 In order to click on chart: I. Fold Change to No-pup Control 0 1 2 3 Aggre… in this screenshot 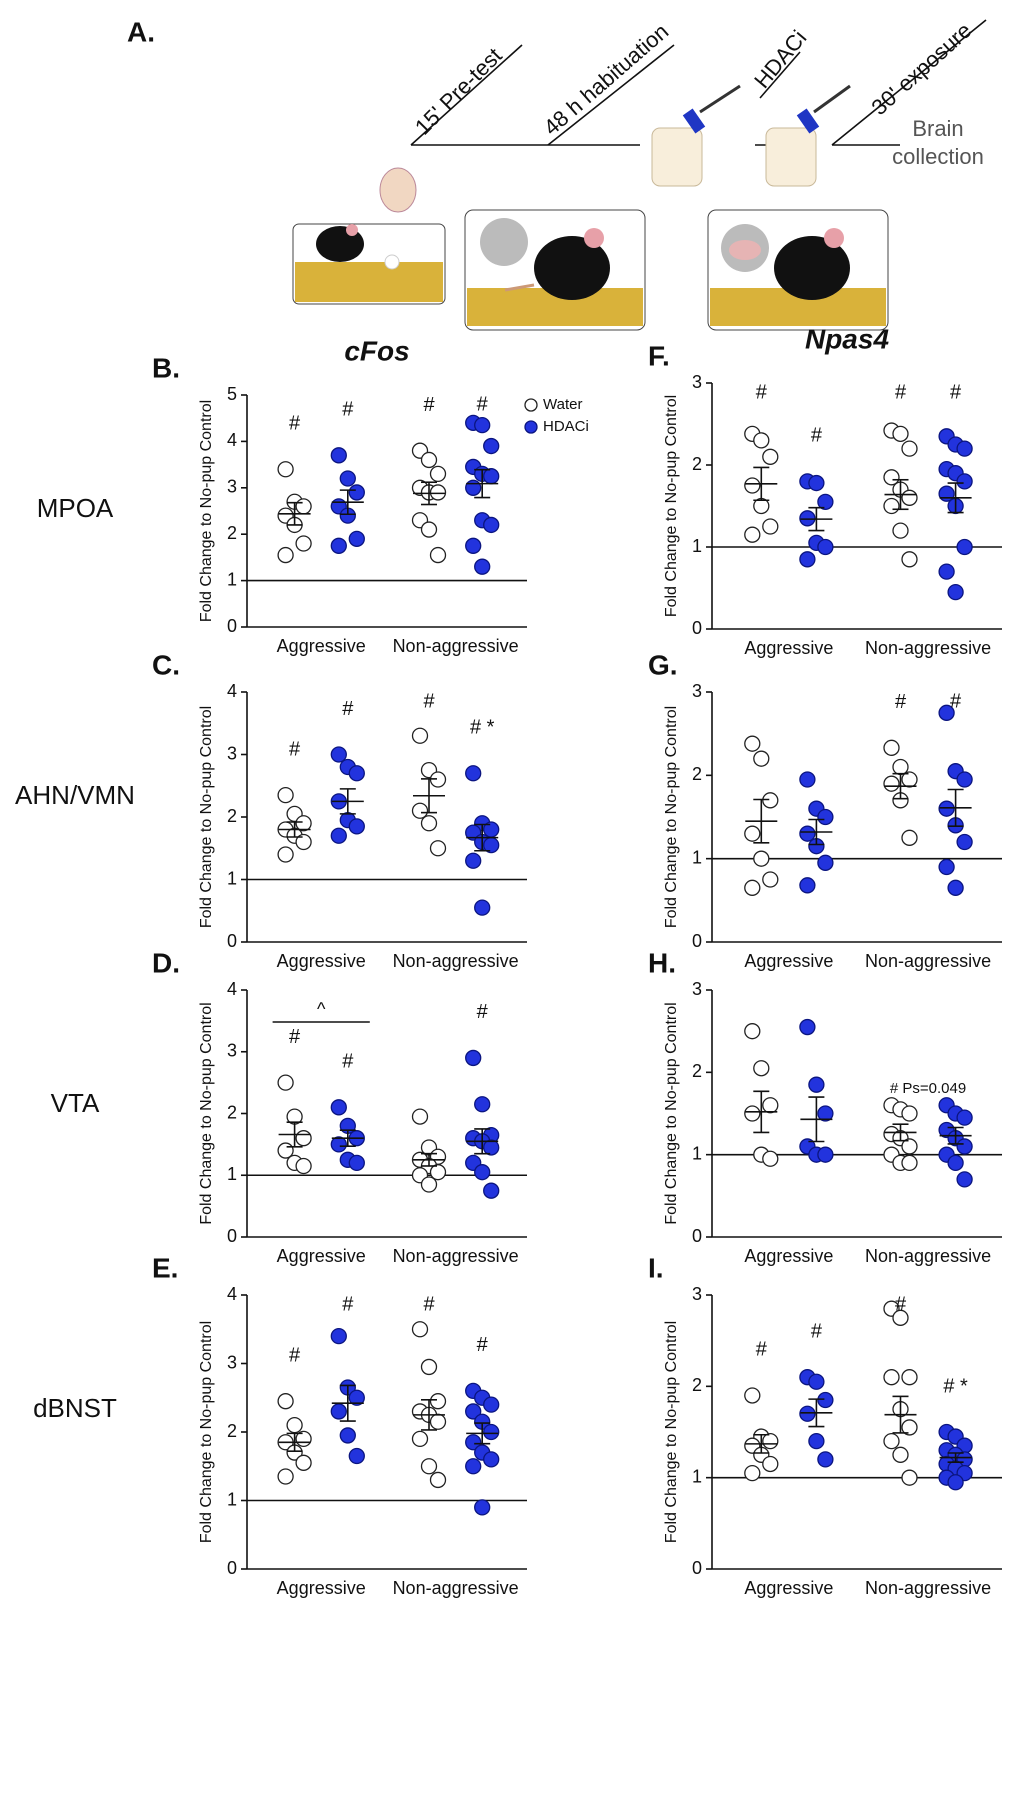, I will do `click(825, 1425)`.